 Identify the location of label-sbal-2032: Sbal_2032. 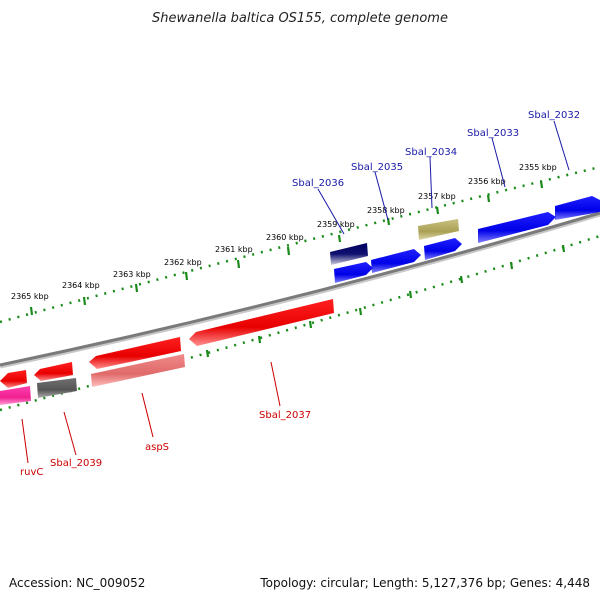
(554, 115).